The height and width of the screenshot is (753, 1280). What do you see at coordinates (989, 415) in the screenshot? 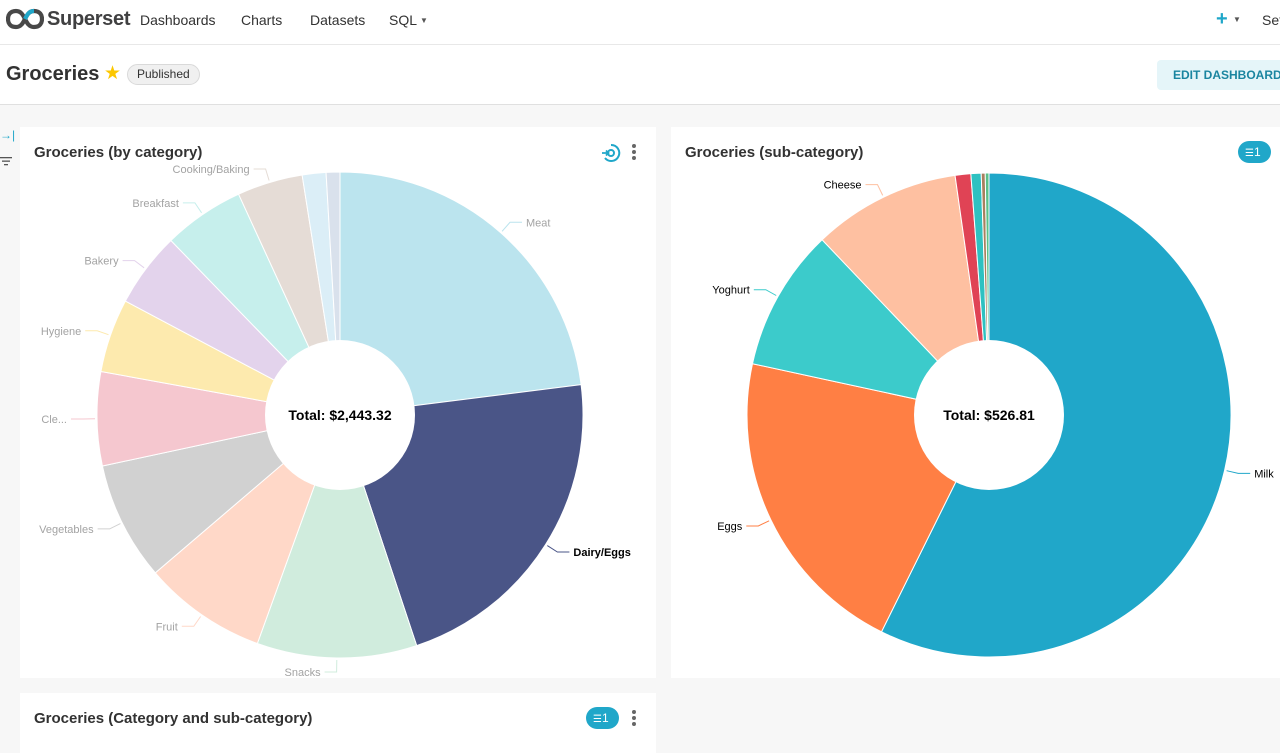
I see `donut-total-label: Total: $526.81` at bounding box center [989, 415].